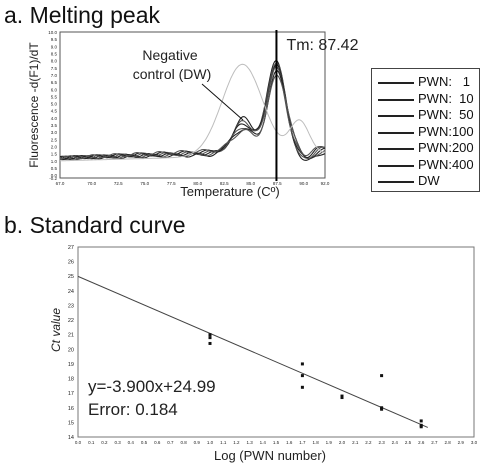 Image resolution: width=485 pixels, height=468 pixels. Describe the element at coordinates (250, 183) in the screenshot. I see `melt-x-tick-label: 85.0` at that location.